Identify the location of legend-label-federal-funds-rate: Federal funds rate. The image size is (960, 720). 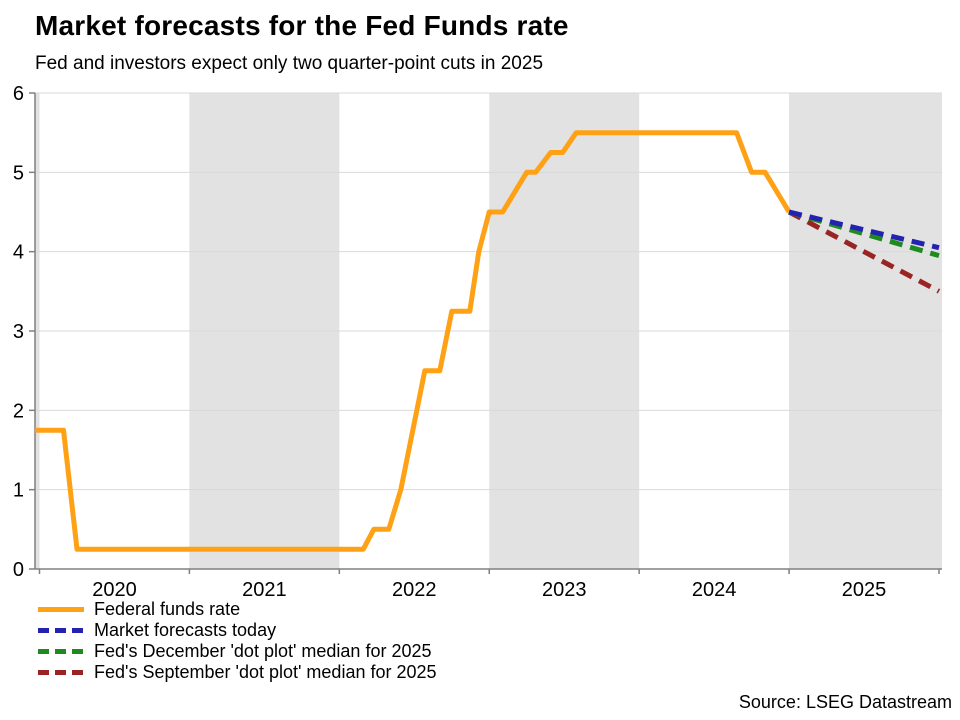
(167, 609).